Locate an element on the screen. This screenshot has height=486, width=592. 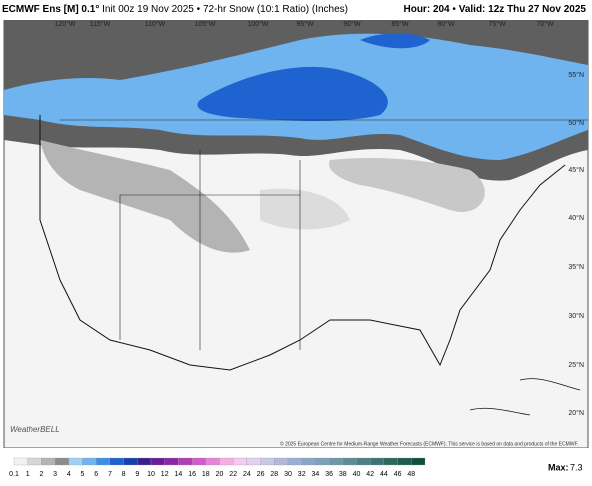
logo: WeatherBELL is located at coordinates (35, 429).